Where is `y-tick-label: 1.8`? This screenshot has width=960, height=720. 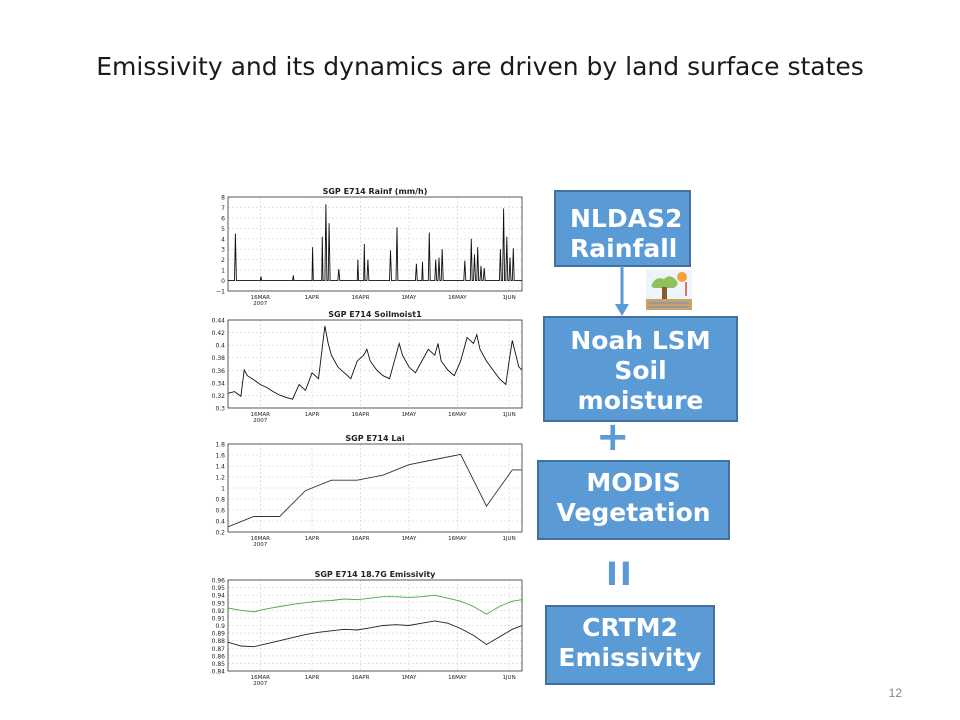
y-tick-label: 1.8 is located at coordinates (220, 445).